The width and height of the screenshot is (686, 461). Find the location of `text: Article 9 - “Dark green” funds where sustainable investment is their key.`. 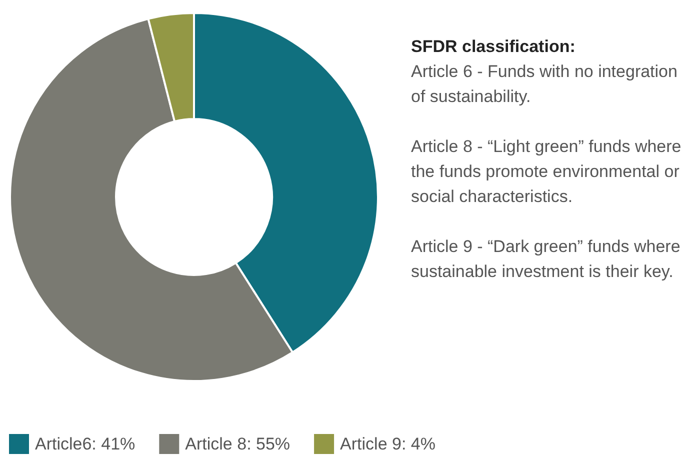

text: Article 9 - “Dark green” funds where sustainable investment is their key. is located at coordinates (546, 259).